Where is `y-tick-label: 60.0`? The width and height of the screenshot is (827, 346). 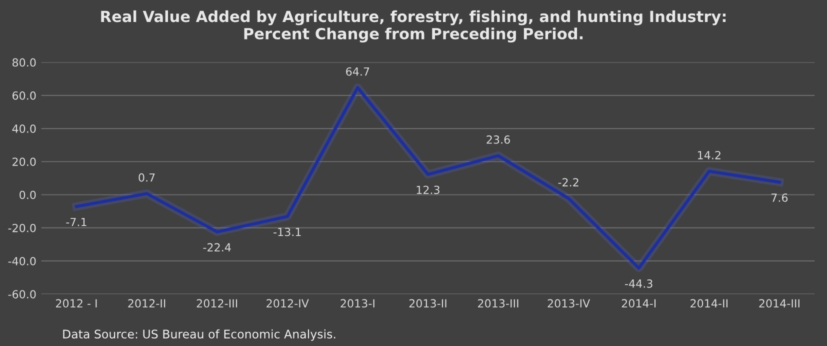 y-tick-label: 60.0 is located at coordinates (24, 95).